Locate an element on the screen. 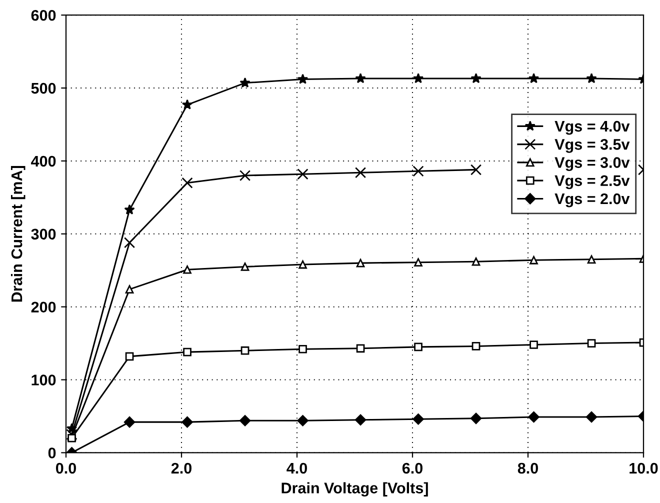 The height and width of the screenshot is (503, 660). legend-label: Vgs = 4.0v is located at coordinates (592, 127).